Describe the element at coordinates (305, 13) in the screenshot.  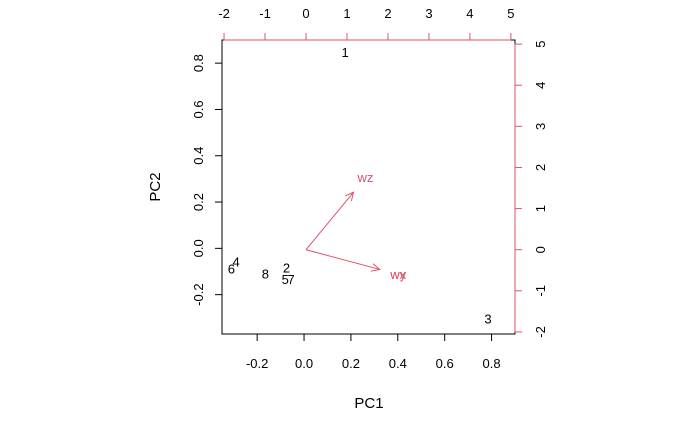
I see `top-tick-label: 0` at that location.